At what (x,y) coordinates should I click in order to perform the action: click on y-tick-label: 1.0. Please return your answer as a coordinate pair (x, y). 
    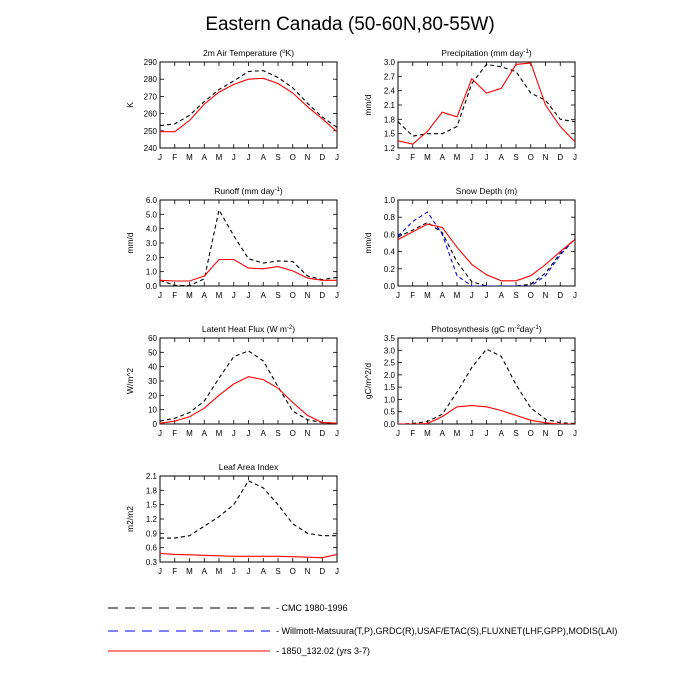
    Looking at the image, I should click on (152, 272).